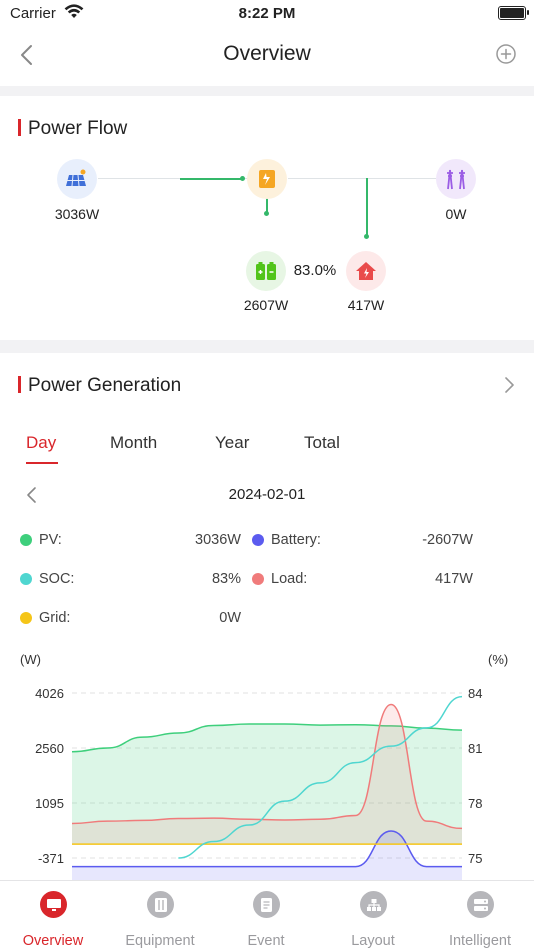  I want to click on load-flow-segment, so click(367, 207).